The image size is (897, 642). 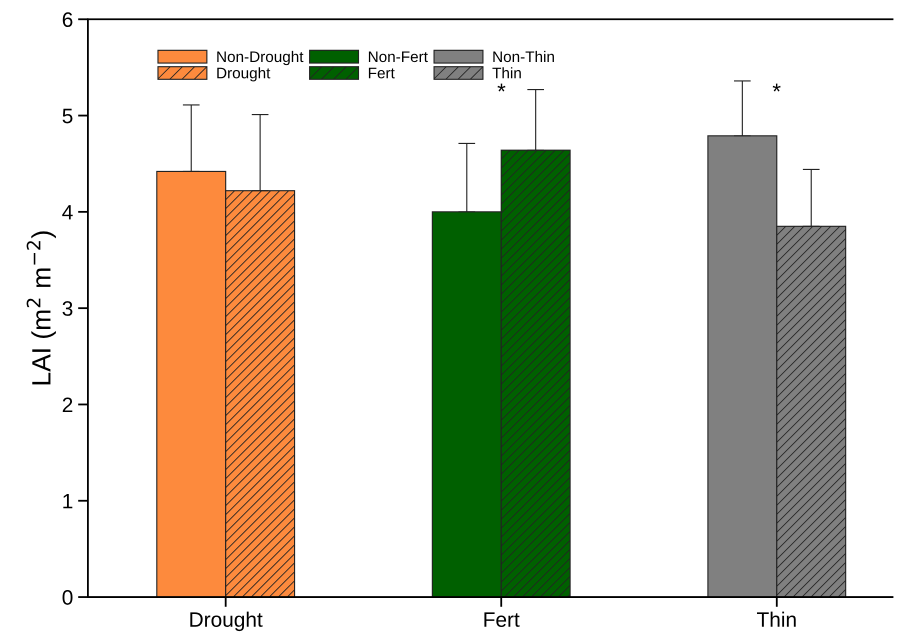 I want to click on legend-label: Non-Thin, so click(x=523, y=56).